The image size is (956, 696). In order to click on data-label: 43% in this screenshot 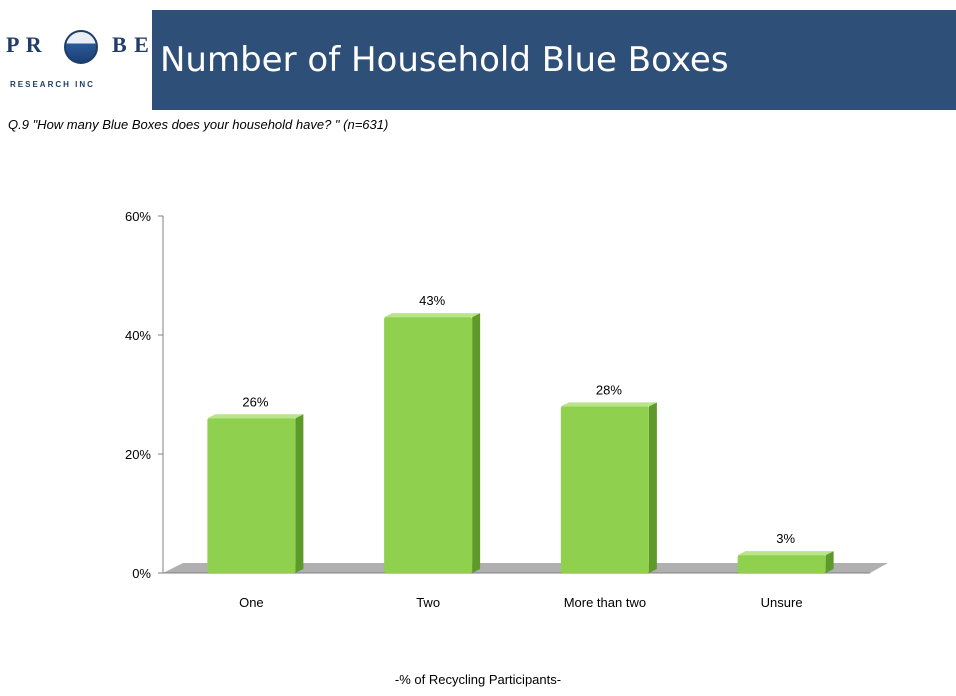, I will do `click(432, 300)`.